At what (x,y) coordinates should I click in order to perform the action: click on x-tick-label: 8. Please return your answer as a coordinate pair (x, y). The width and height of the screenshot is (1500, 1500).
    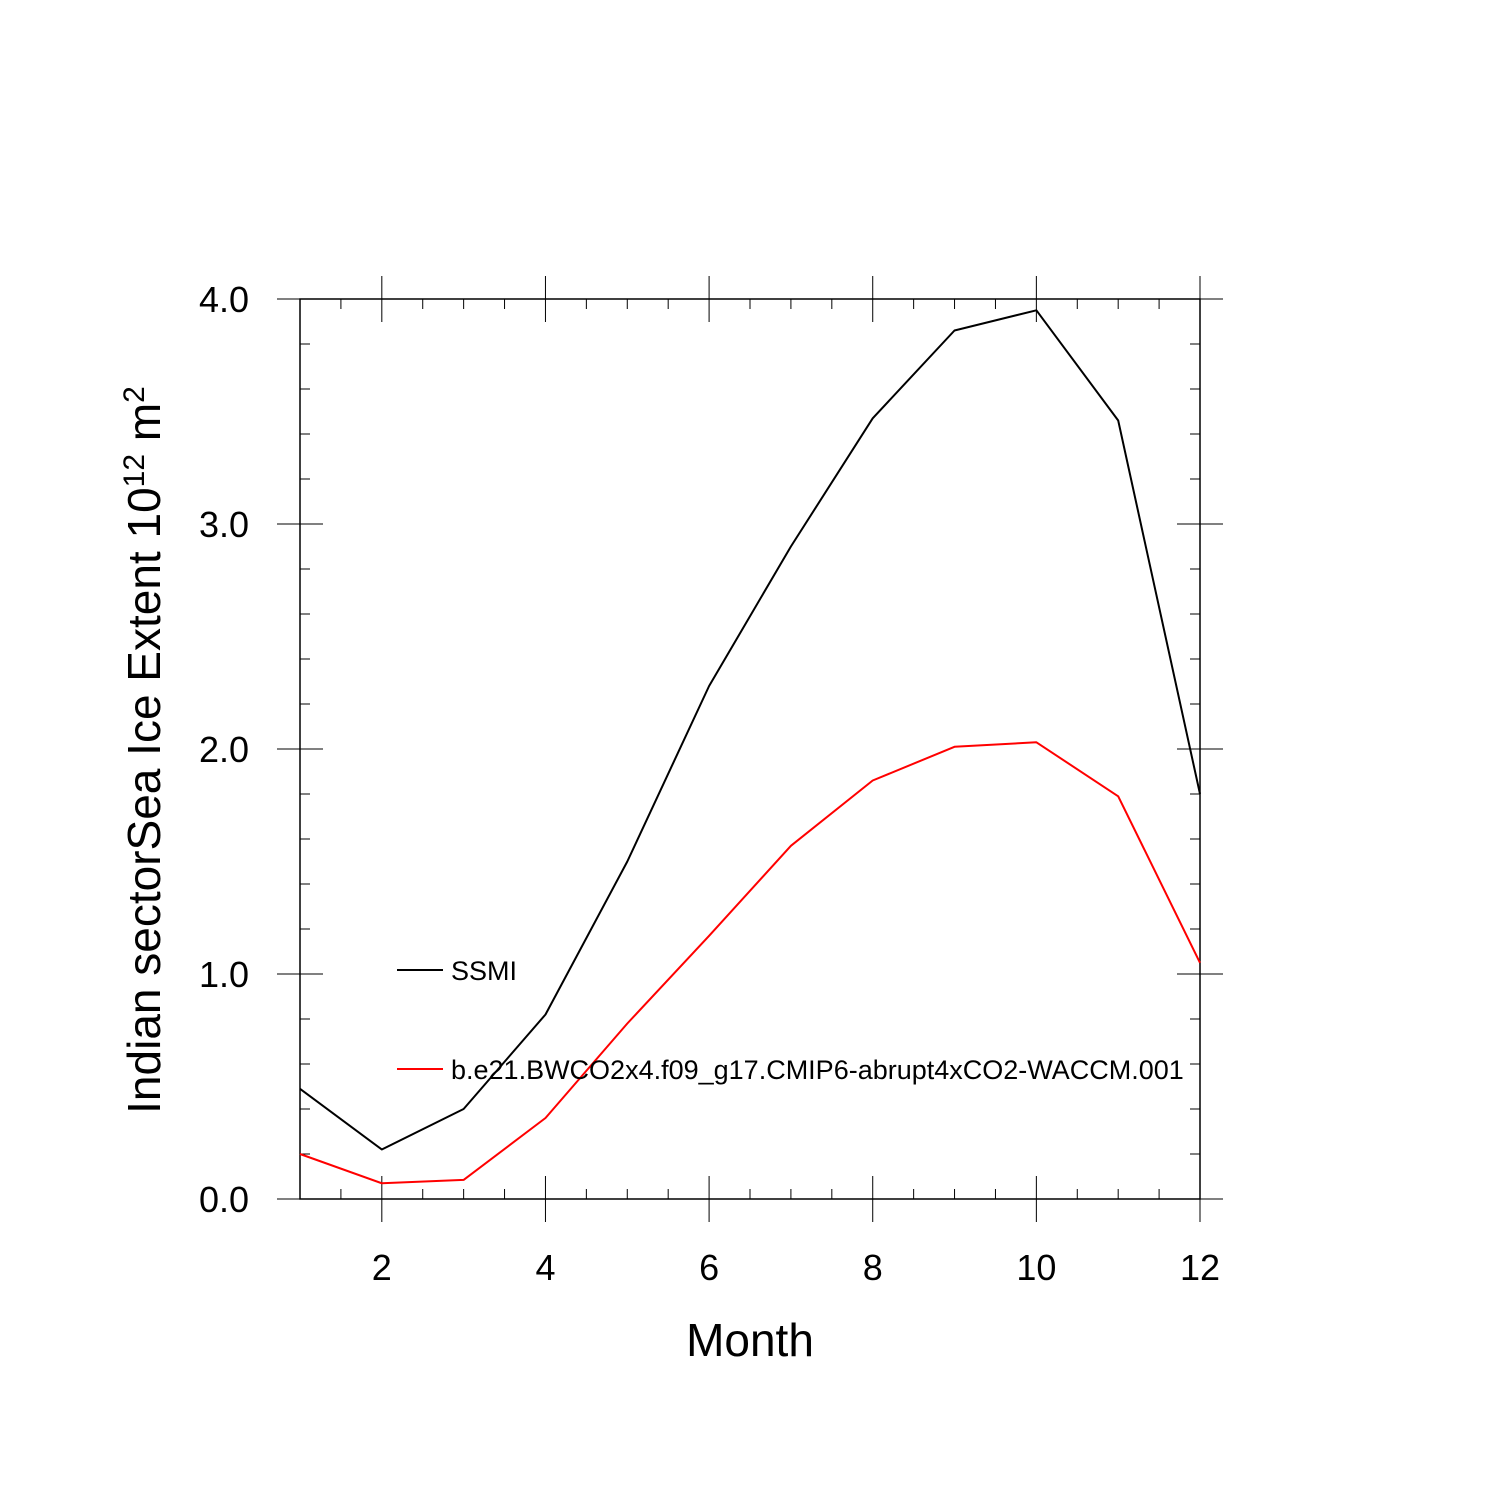
    Looking at the image, I should click on (873, 1267).